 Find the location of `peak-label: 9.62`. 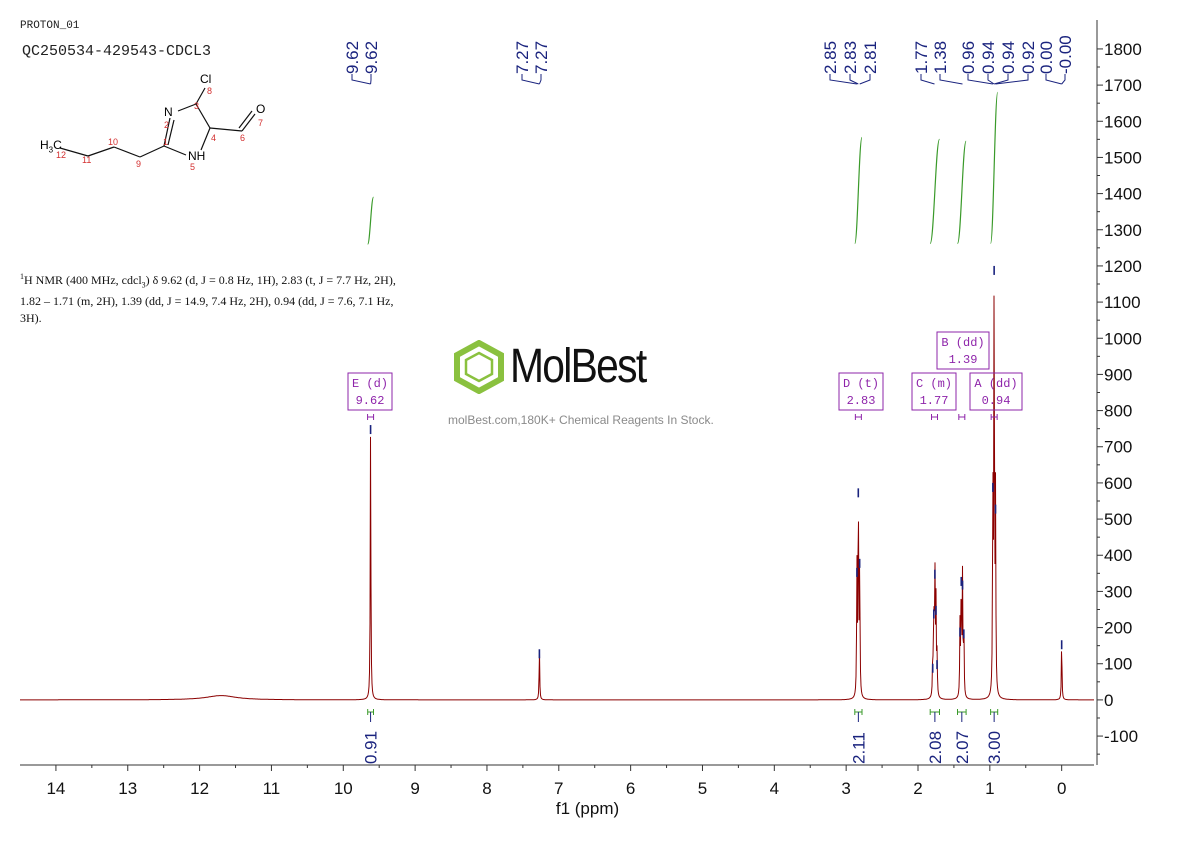

peak-label: 9.62 is located at coordinates (352, 57).